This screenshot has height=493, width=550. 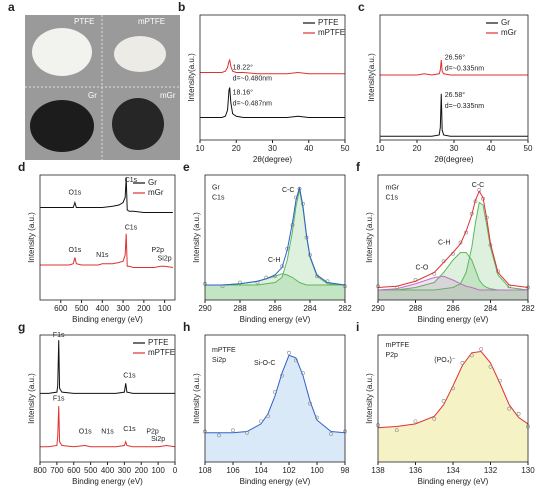 What do you see at coordinates (62, 52) in the screenshot?
I see `ptfe-powder` at bounding box center [62, 52].